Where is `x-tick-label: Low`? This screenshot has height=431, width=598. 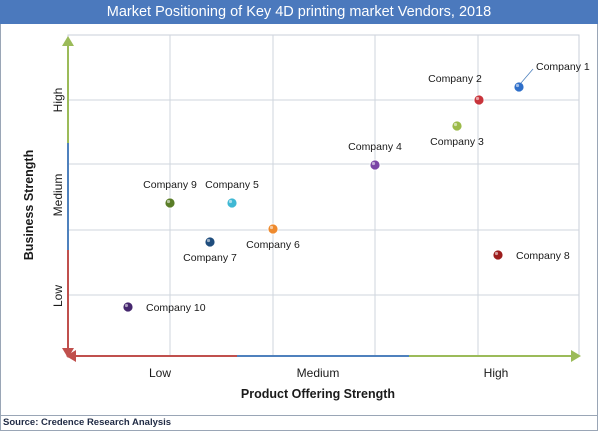 x-tick-label: Low is located at coordinates (160, 373).